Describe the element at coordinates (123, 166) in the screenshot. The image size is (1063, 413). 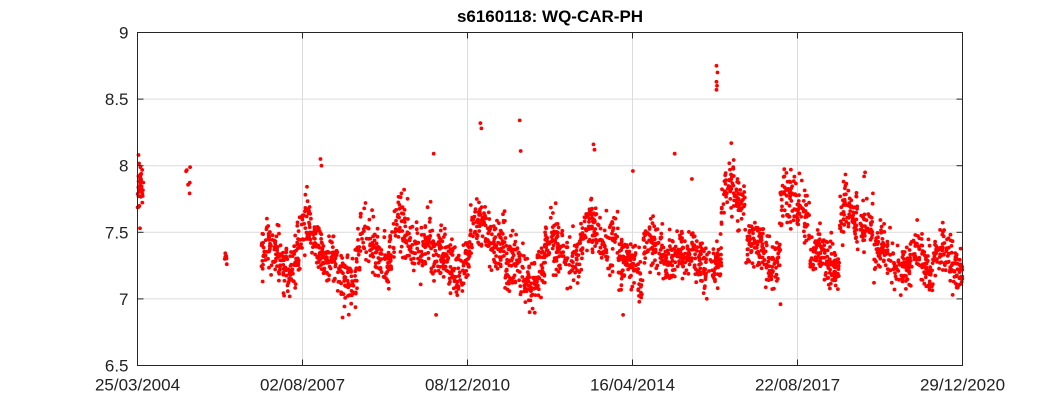
I see `y-tick-label: 8` at that location.